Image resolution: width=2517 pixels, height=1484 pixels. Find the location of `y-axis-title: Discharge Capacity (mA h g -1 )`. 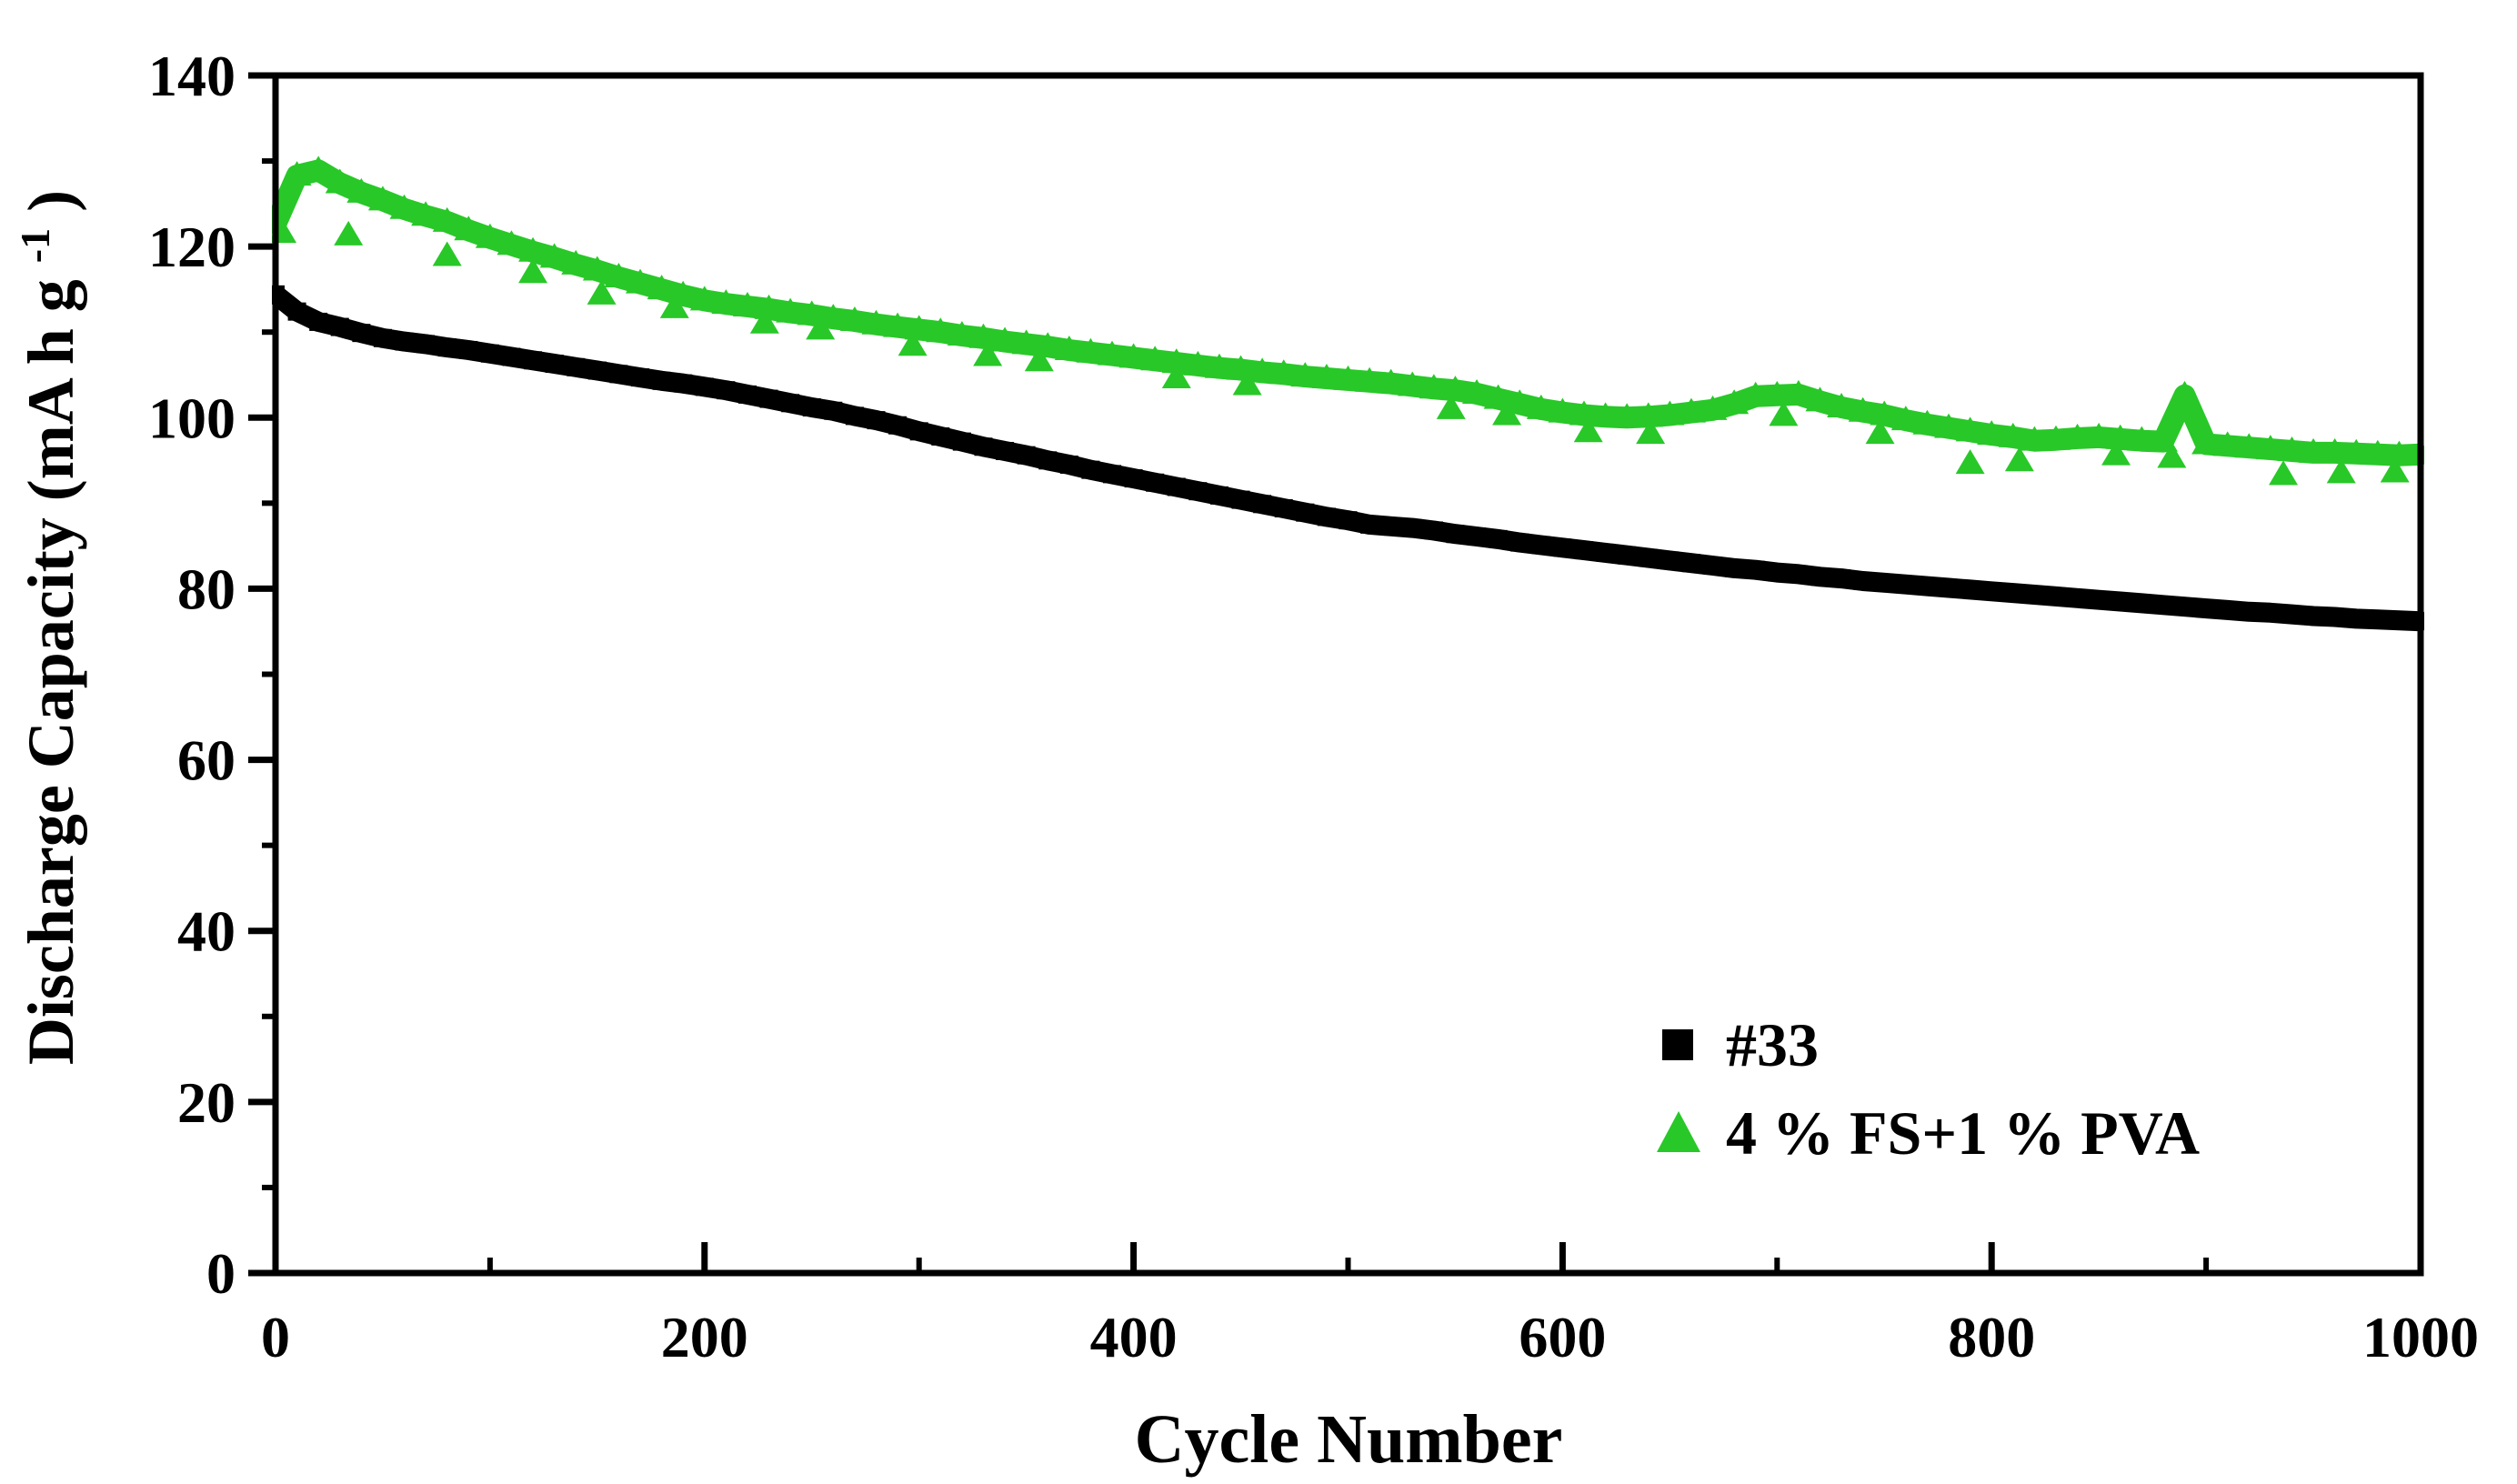

y-axis-title: Discharge Capacity (mA h g -1 ) is located at coordinates (44, 627).